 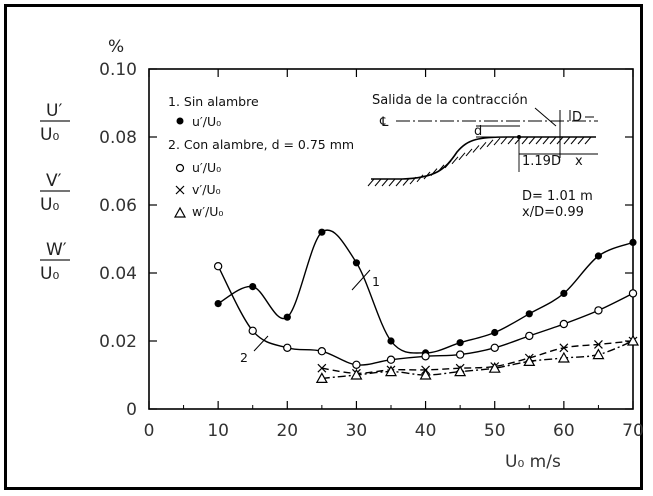 What do you see at coordinates (56, 250) in the screenshot?
I see `y-label-w: W′` at bounding box center [56, 250].